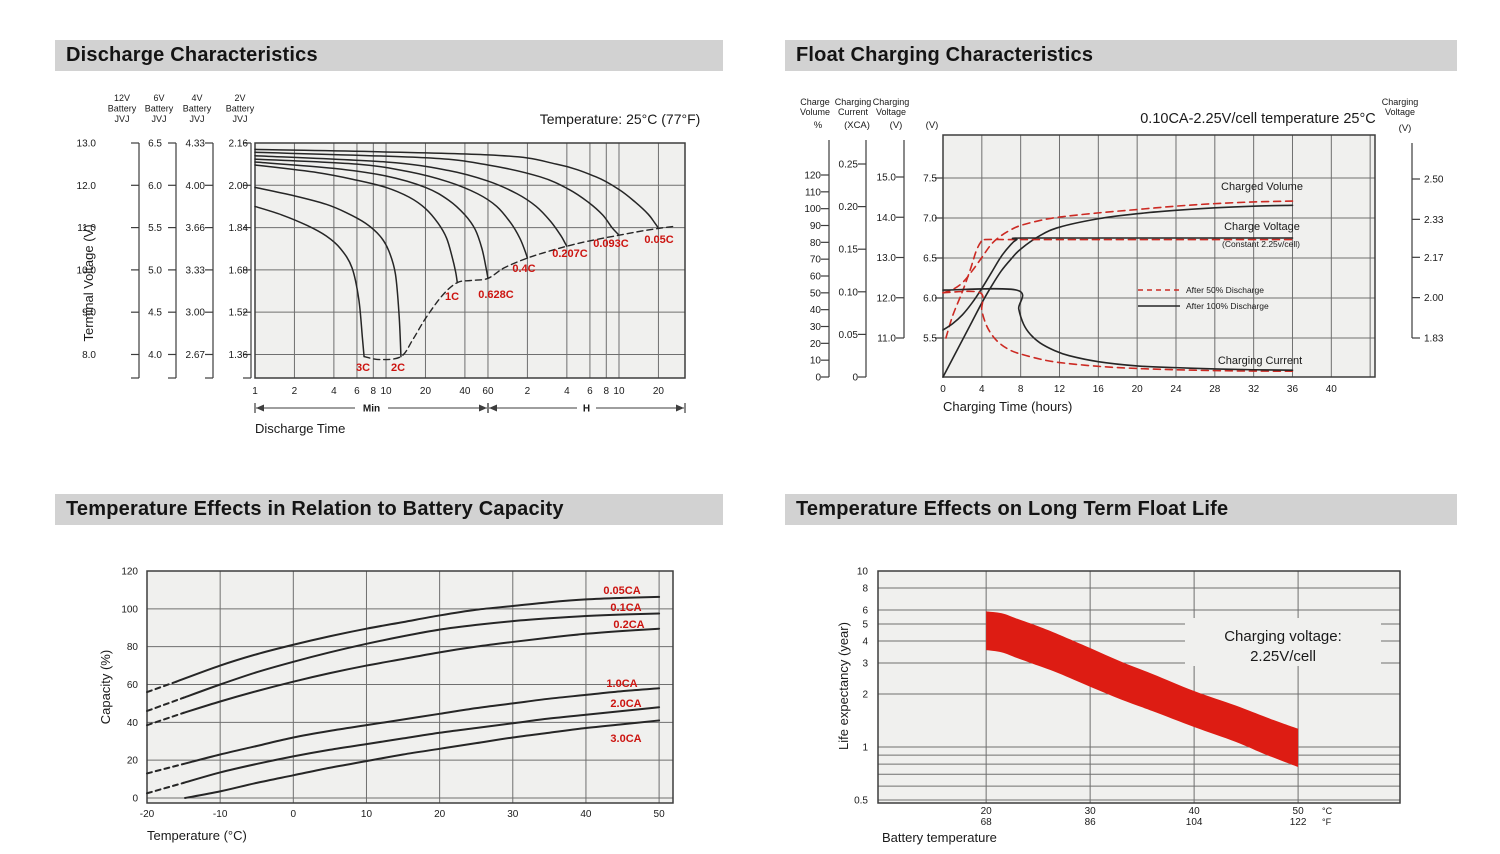  Describe the element at coordinates (853, 112) in the screenshot. I see `svg-text: Current` at that location.